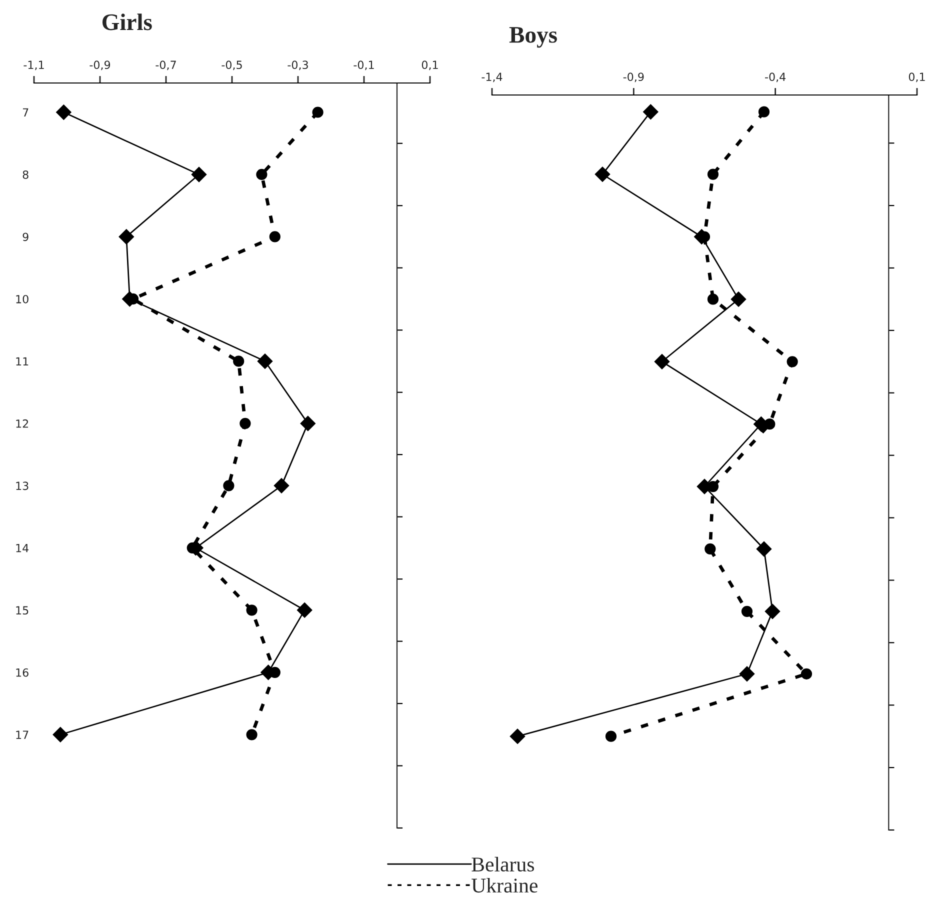  Describe the element at coordinates (22, 672) in the screenshot. I see `y-tick-label: 16` at that location.